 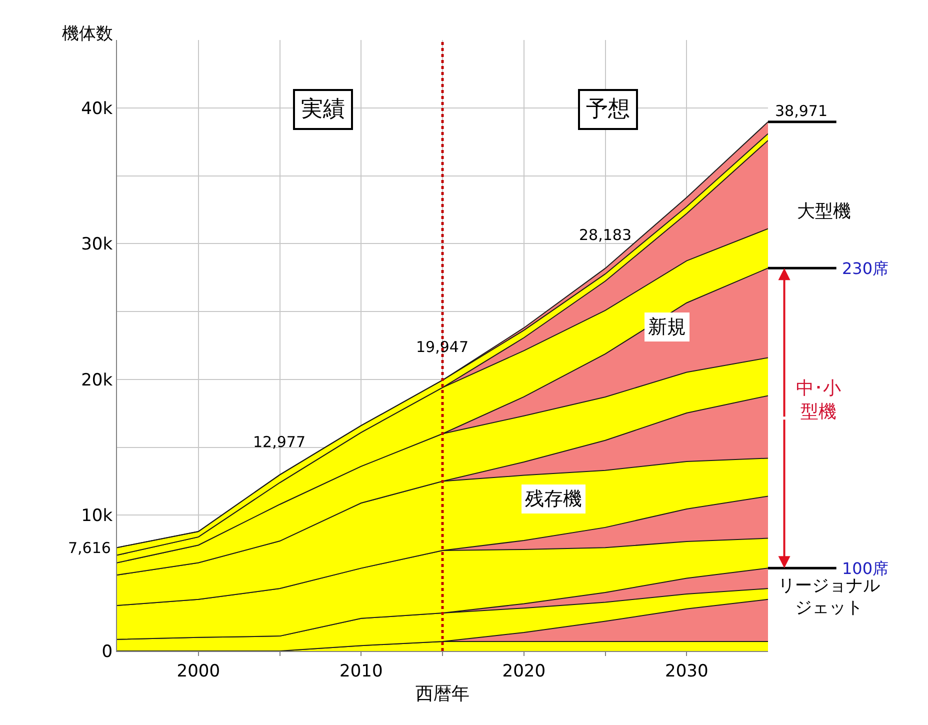 I want to click on x-tick-label: 2000, so click(x=198, y=671).